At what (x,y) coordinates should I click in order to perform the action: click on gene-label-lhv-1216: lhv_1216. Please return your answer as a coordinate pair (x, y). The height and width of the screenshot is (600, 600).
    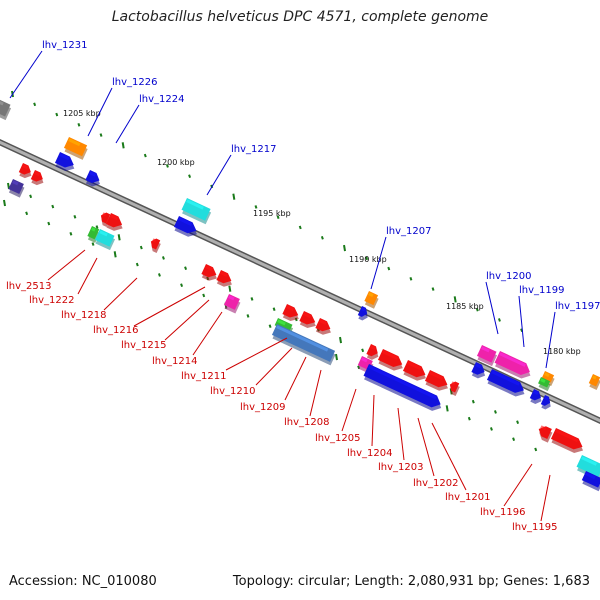
    Looking at the image, I should click on (115, 330).